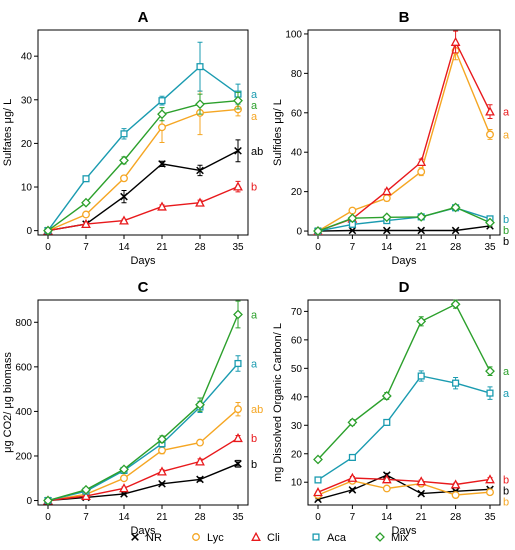 Image resolution: width=515 pixels, height=550 pixels. Describe the element at coordinates (154, 538) in the screenshot. I see `legend-label: NR` at that location.